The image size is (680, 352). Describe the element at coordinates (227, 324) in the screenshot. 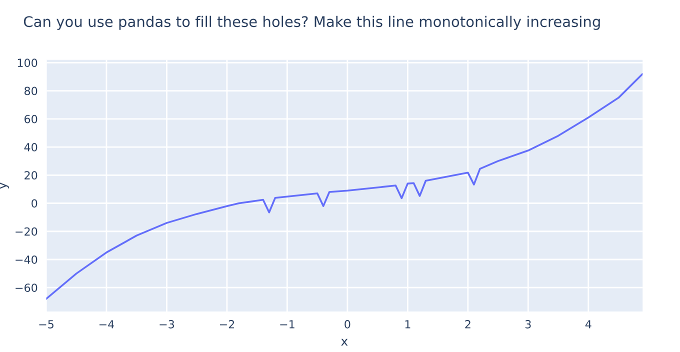

I see `x-tick-label: −2` at that location.